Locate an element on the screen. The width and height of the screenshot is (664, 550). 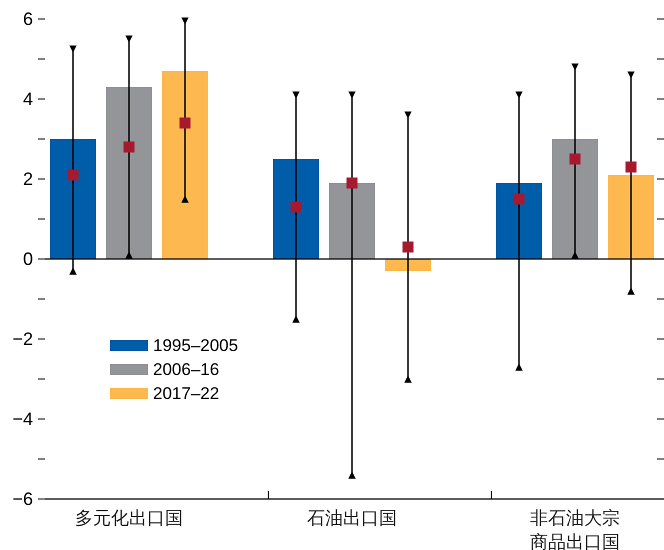
y-tick-label: 6 is located at coordinates (27, 19).